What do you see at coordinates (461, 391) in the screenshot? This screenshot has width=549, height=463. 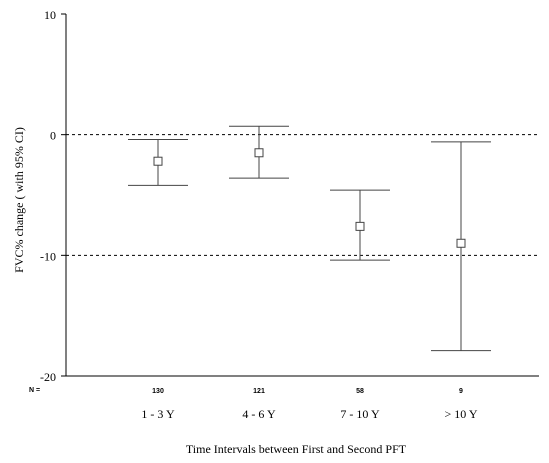 I see `n-value-label: 9` at bounding box center [461, 391].